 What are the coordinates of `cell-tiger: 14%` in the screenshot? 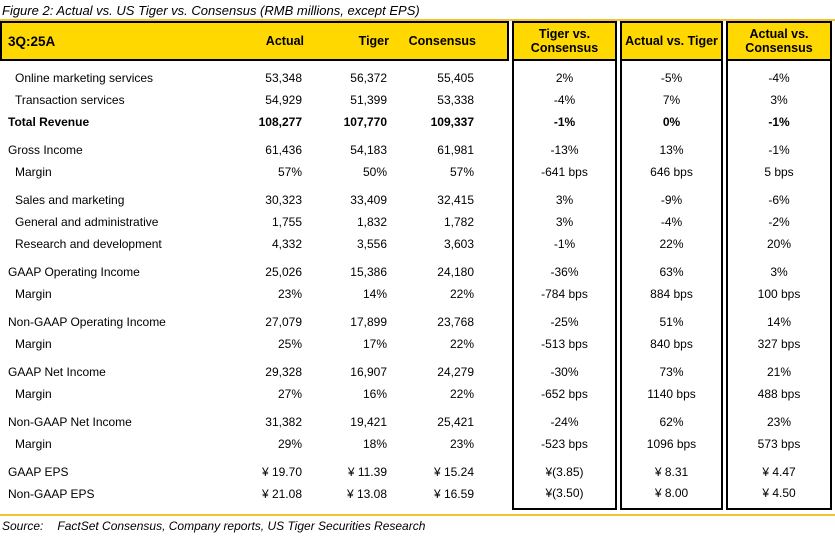 It's located at (374, 294).